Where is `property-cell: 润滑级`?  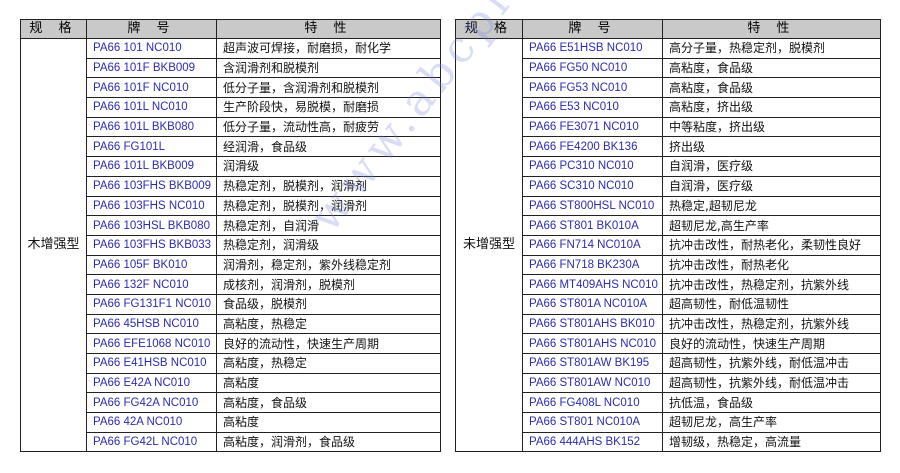
property-cell: 润滑级 is located at coordinates (328, 166).